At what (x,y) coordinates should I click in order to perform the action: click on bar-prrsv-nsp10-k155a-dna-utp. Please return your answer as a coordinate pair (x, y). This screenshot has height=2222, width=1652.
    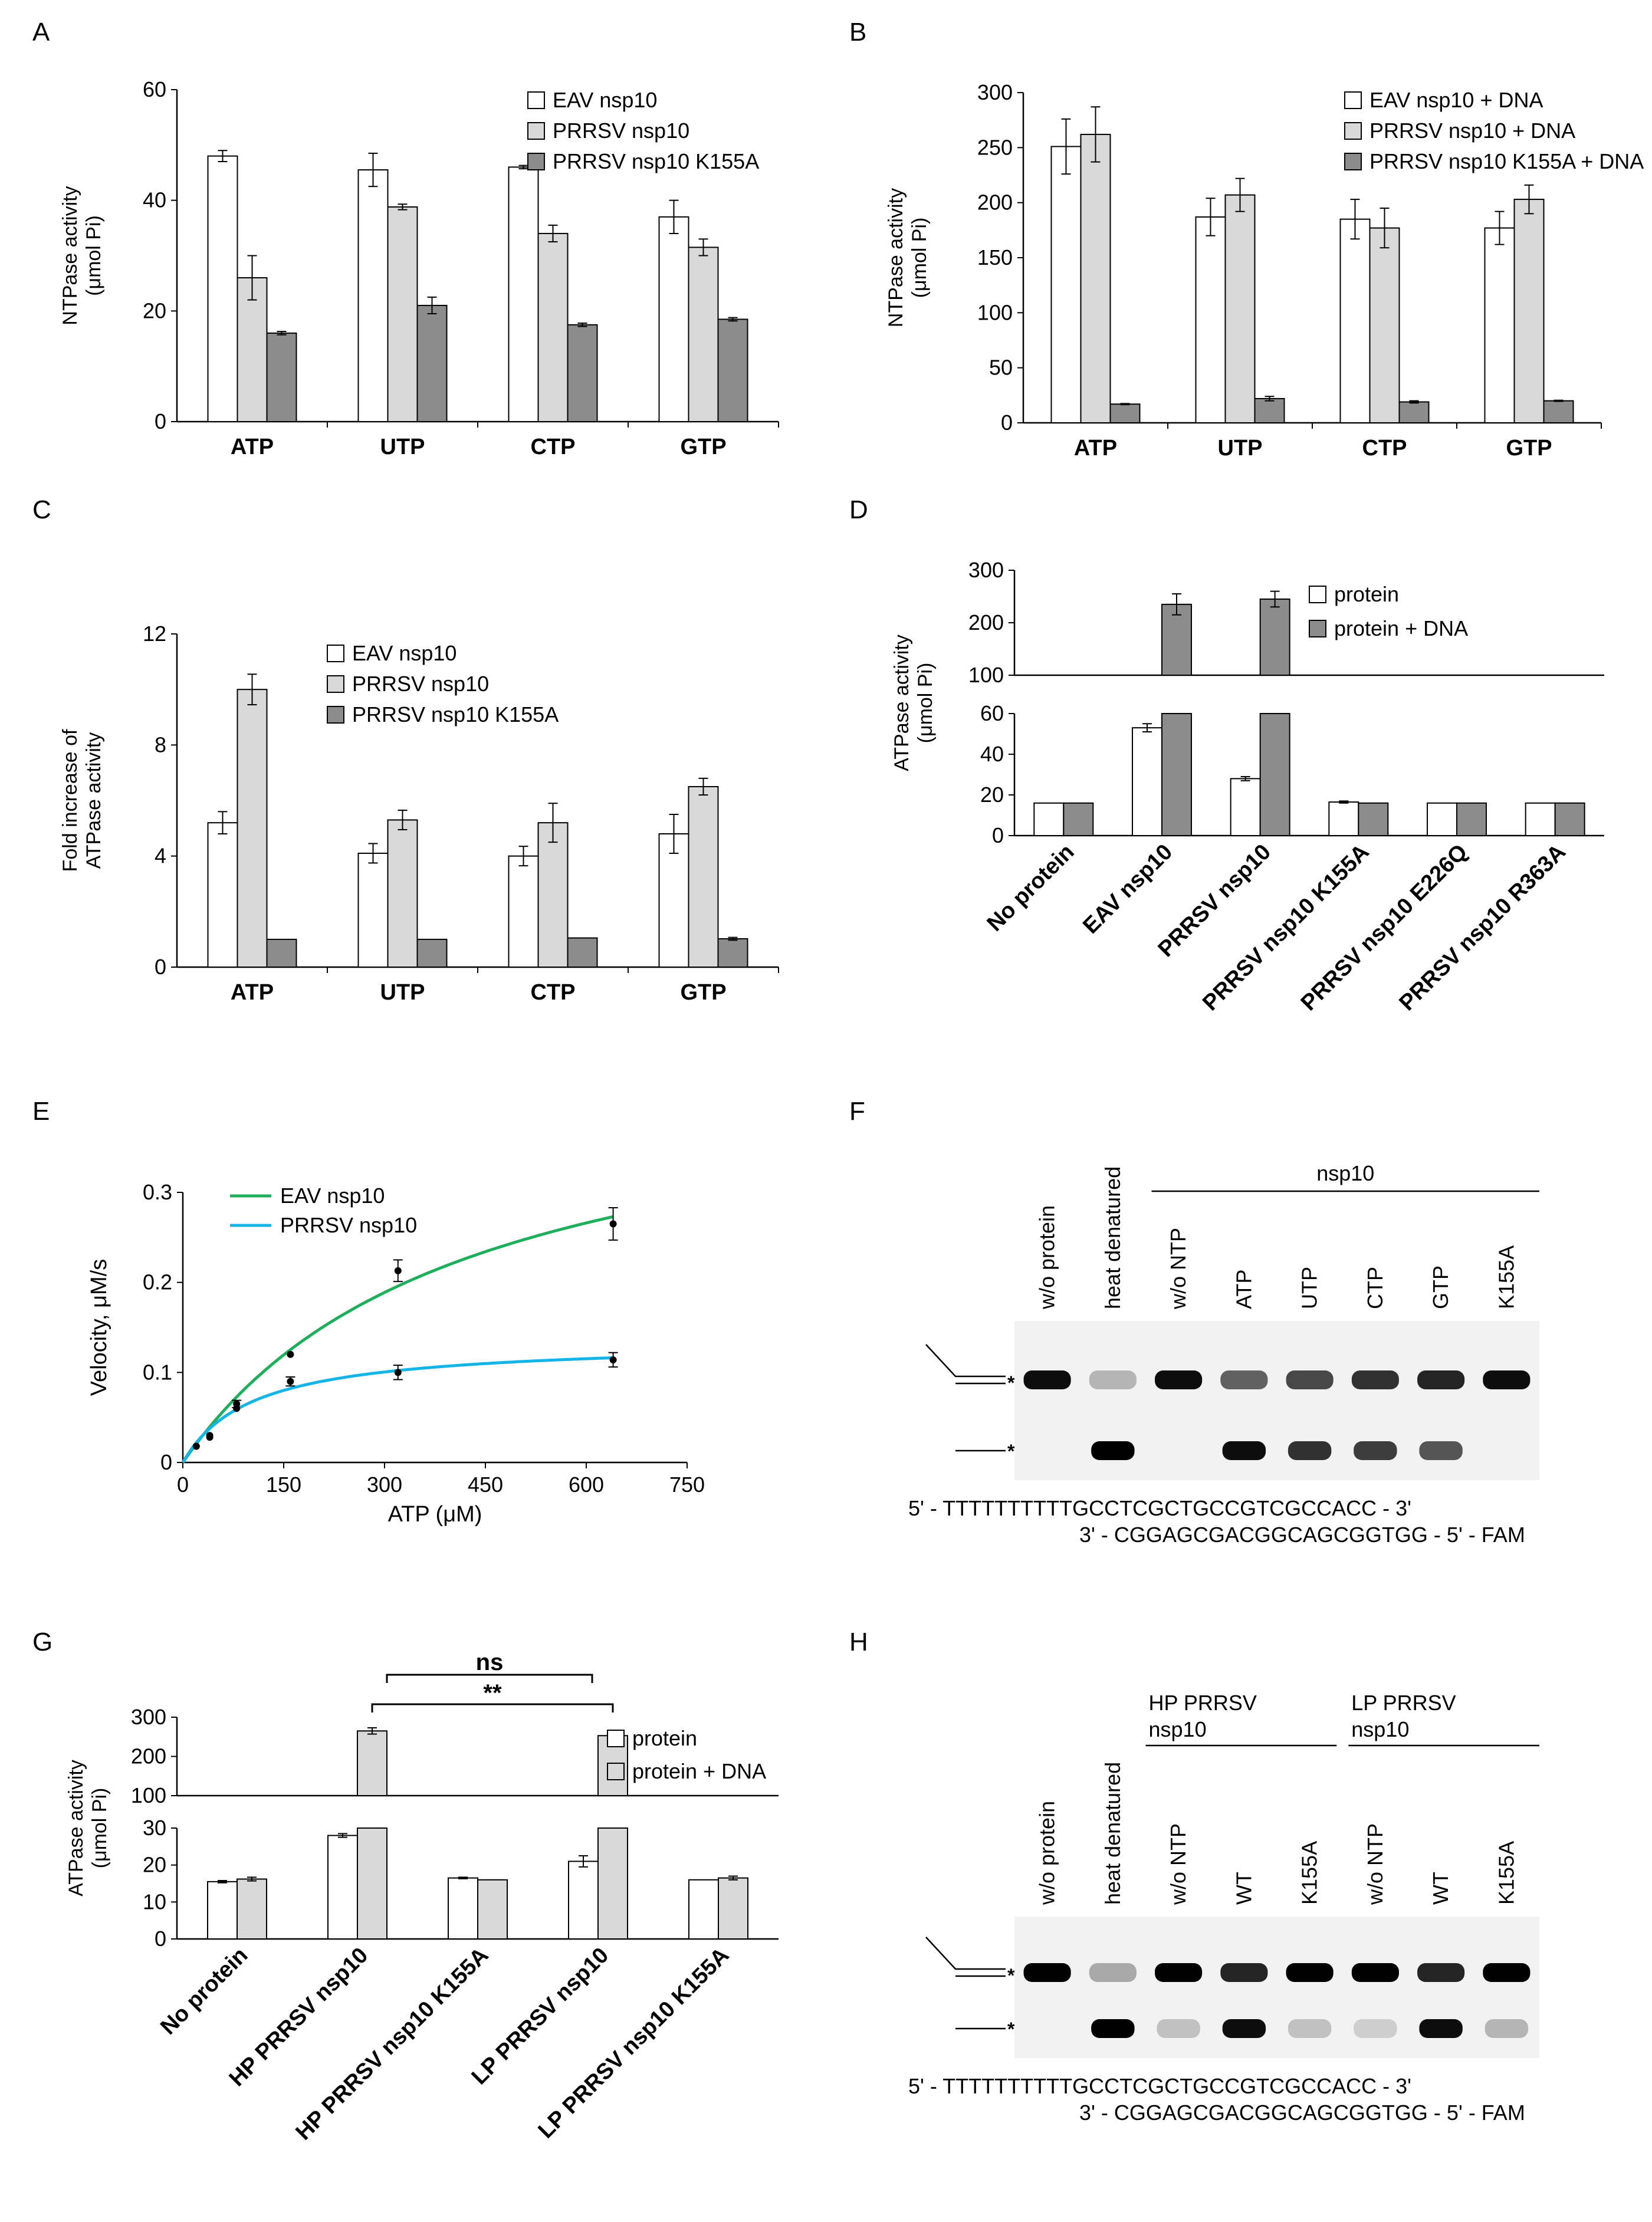
    Looking at the image, I should click on (1269, 410).